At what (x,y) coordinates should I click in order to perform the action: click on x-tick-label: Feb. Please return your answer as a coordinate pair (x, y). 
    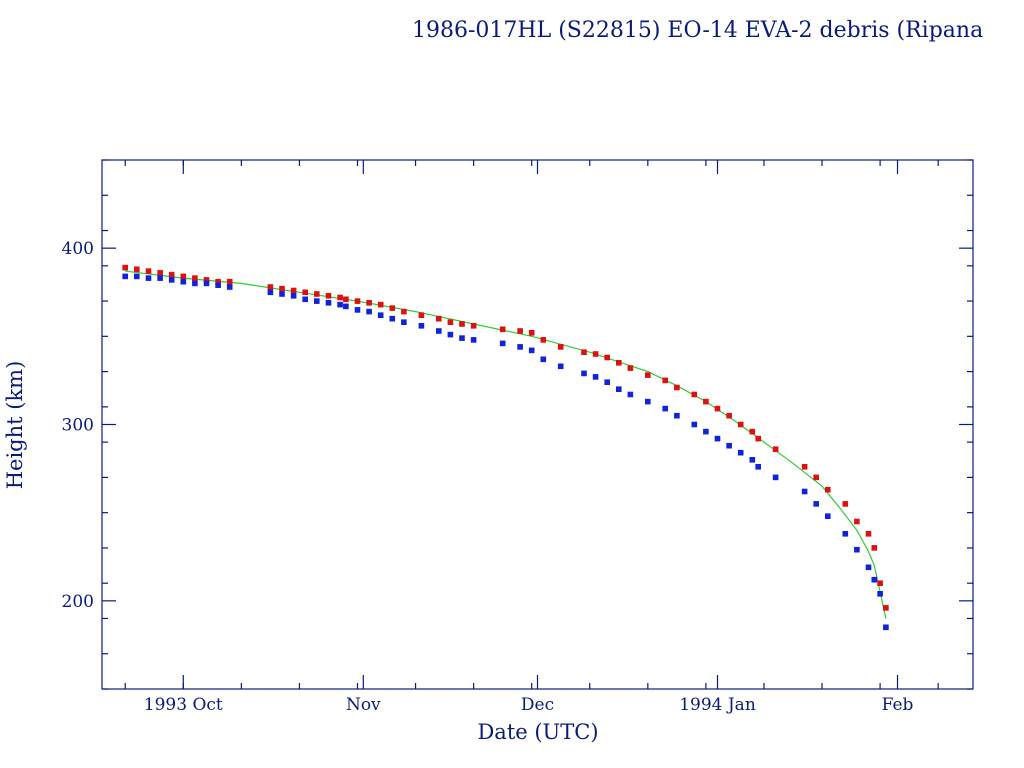
    Looking at the image, I should click on (898, 705).